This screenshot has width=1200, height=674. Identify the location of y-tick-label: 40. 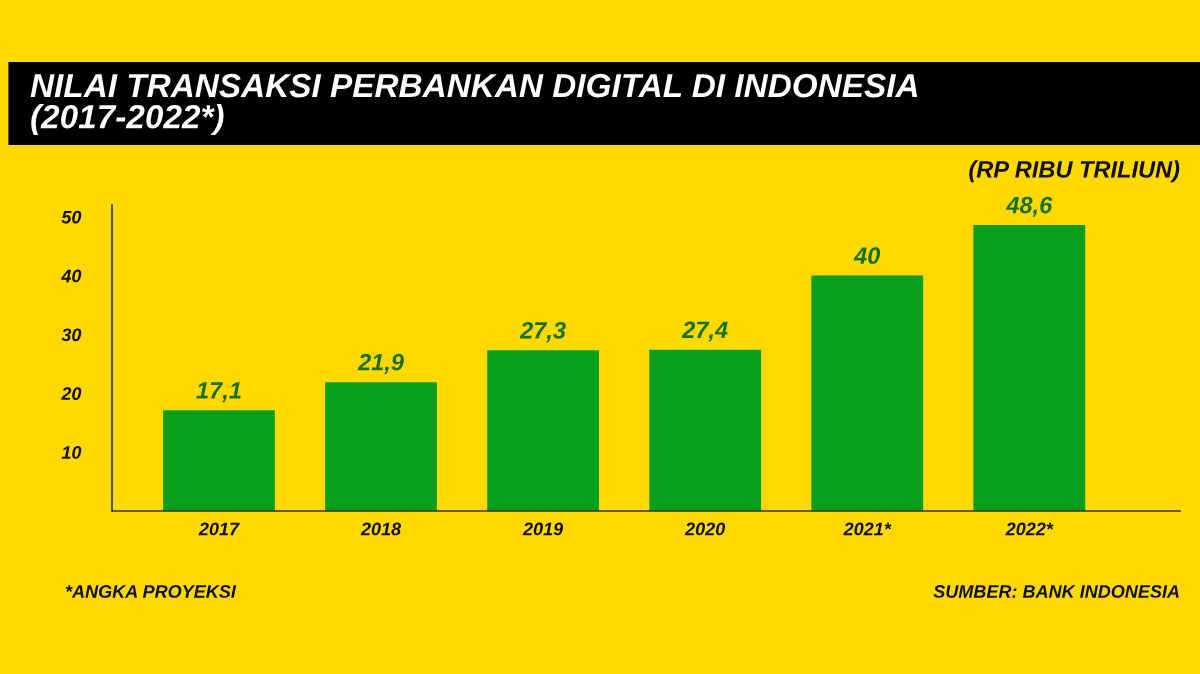
(71, 276).